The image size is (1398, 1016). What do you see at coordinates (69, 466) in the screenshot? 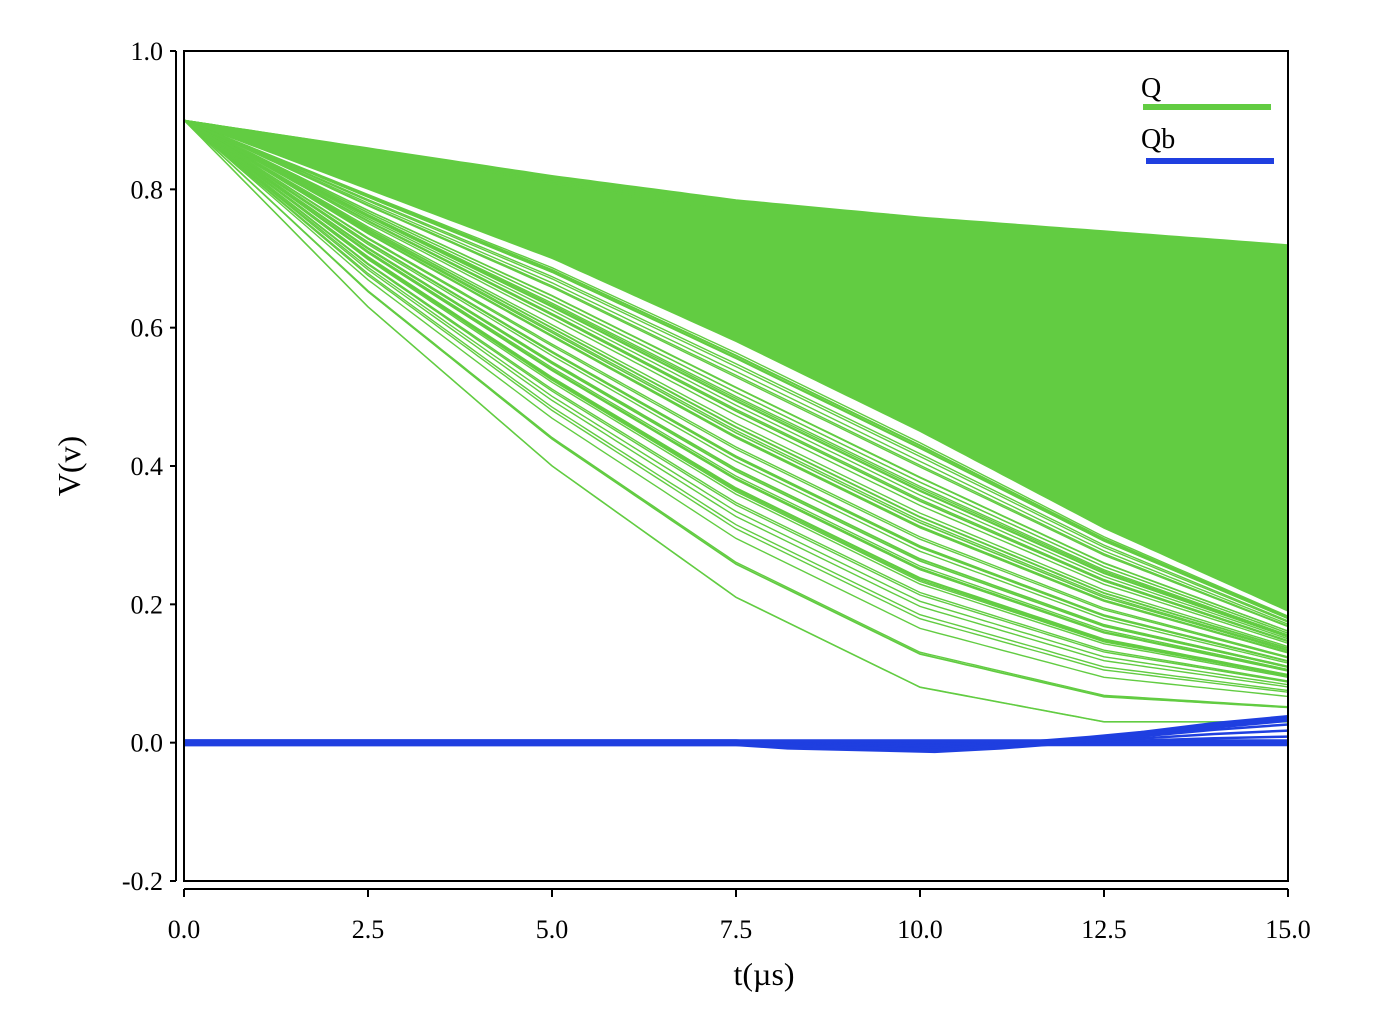
I see `y-axis-title: V(v)` at bounding box center [69, 466].